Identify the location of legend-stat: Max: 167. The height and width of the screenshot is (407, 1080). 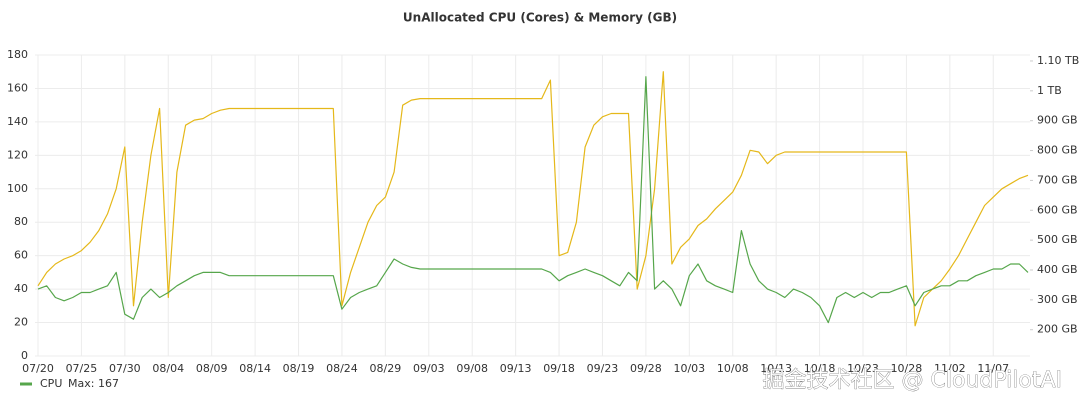
(93, 383).